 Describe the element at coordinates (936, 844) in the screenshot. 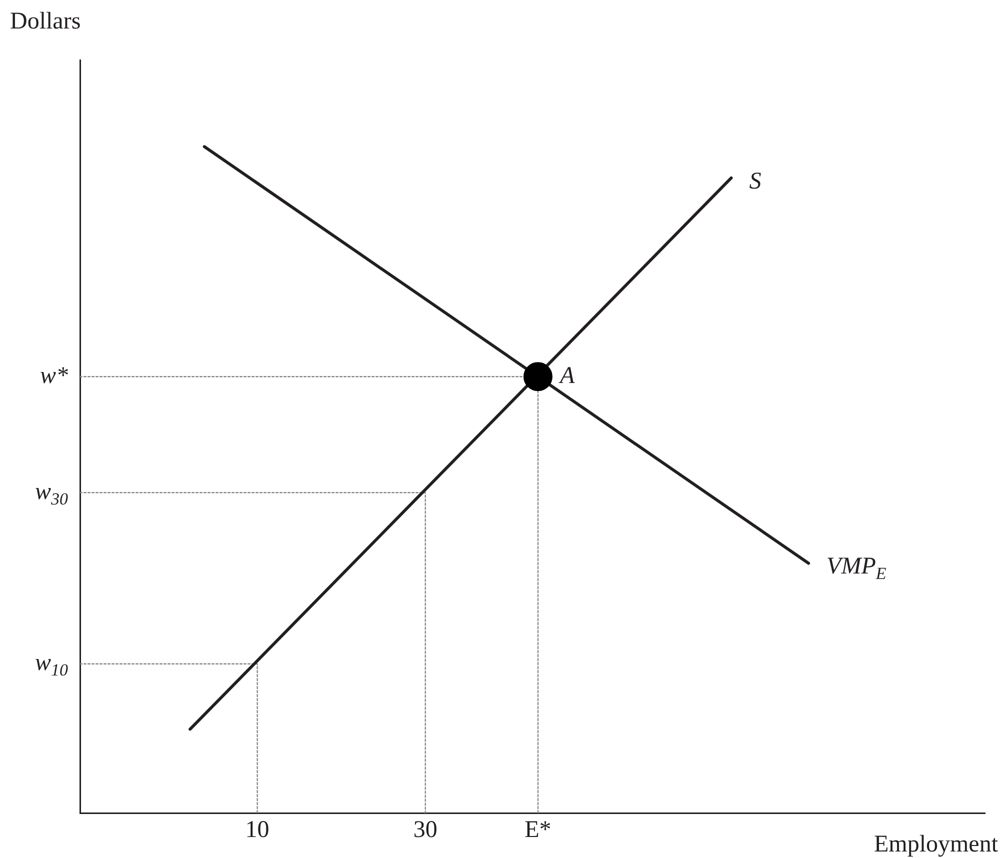

I see `x-axis-title: Employment` at that location.